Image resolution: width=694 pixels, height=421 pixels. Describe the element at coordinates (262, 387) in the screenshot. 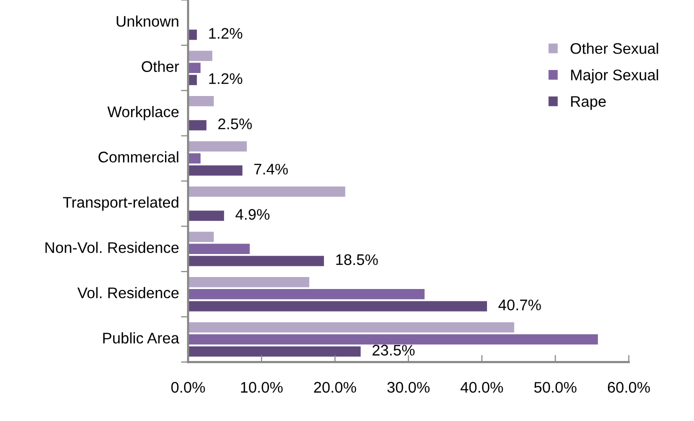

I see `x-tick-label: 10.0%` at that location.